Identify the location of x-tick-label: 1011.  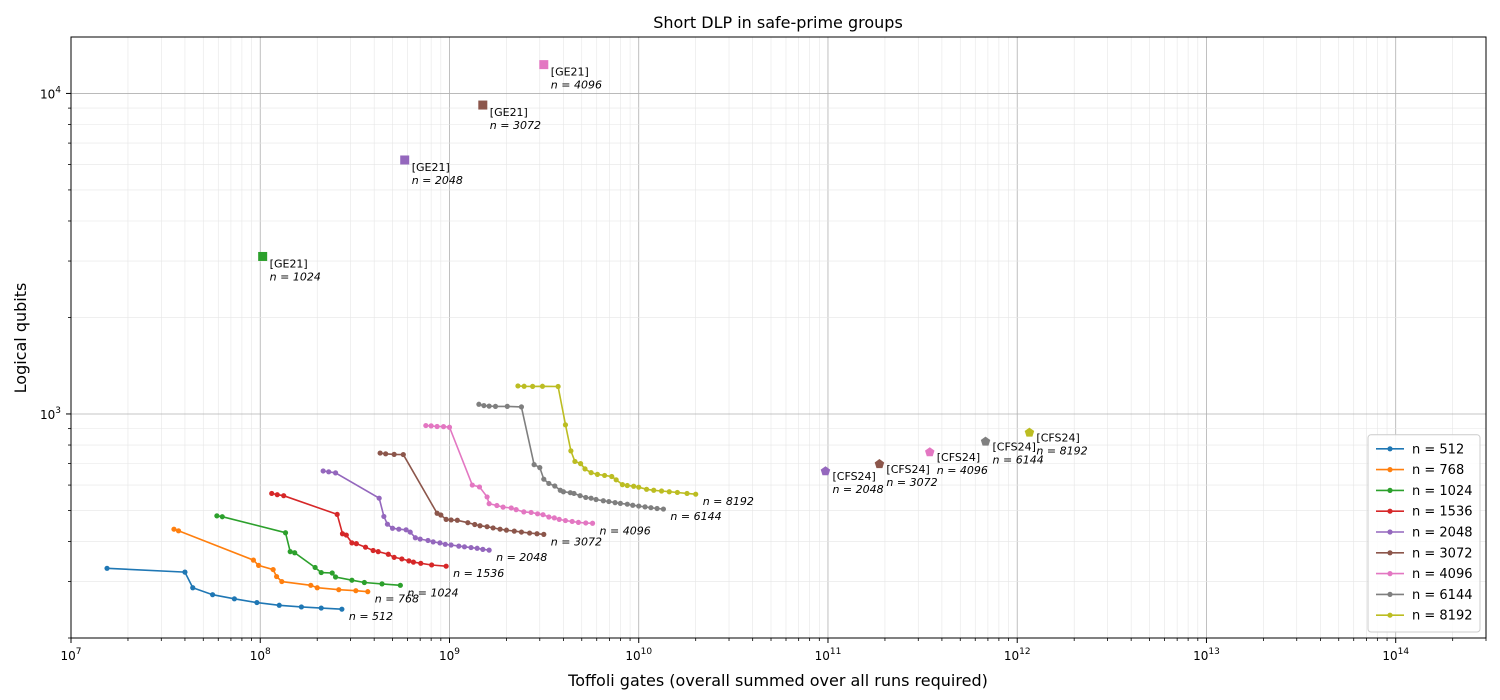
(828, 655).